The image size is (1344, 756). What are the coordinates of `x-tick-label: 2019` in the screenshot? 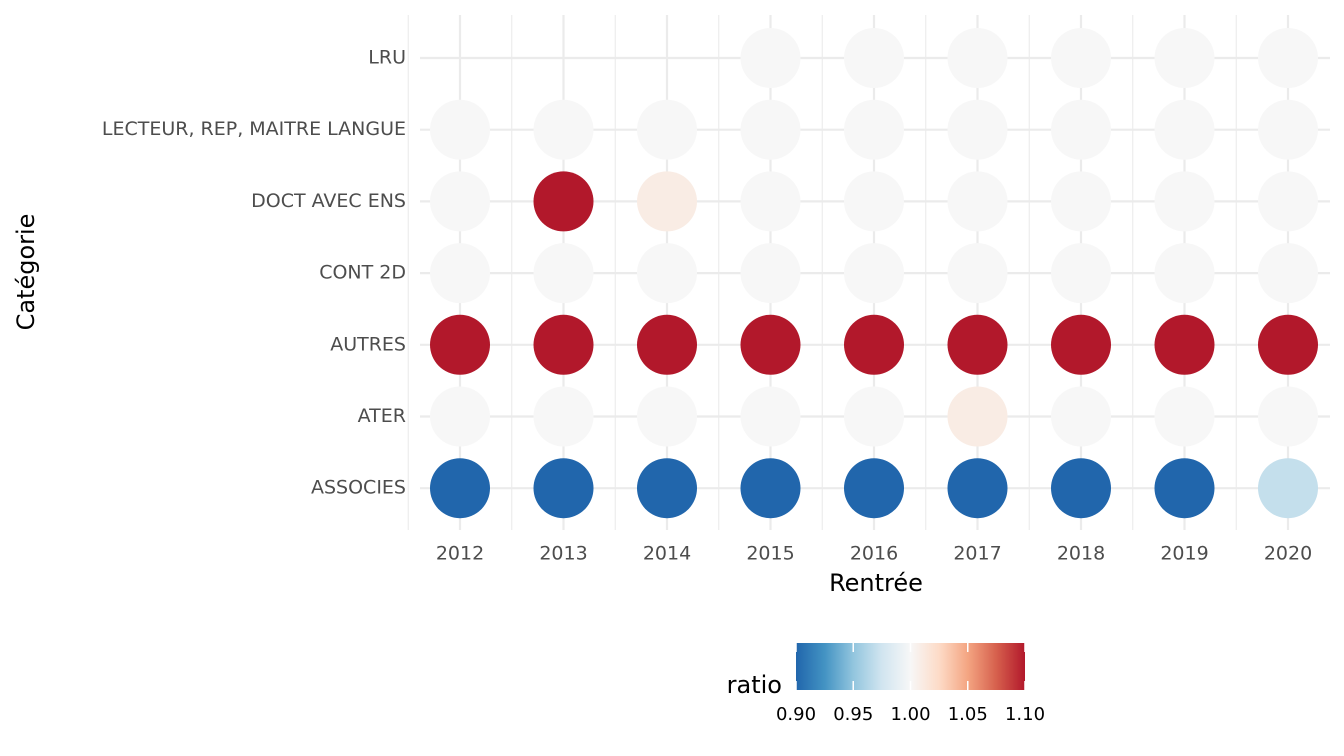 It's located at (1184, 554).